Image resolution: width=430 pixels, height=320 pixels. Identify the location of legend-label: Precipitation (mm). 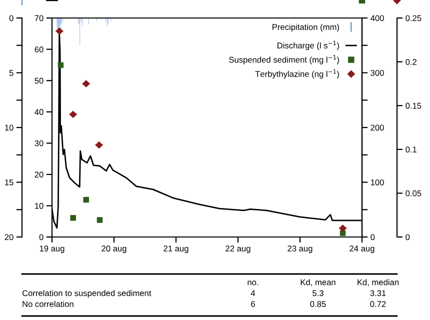
(305, 28).